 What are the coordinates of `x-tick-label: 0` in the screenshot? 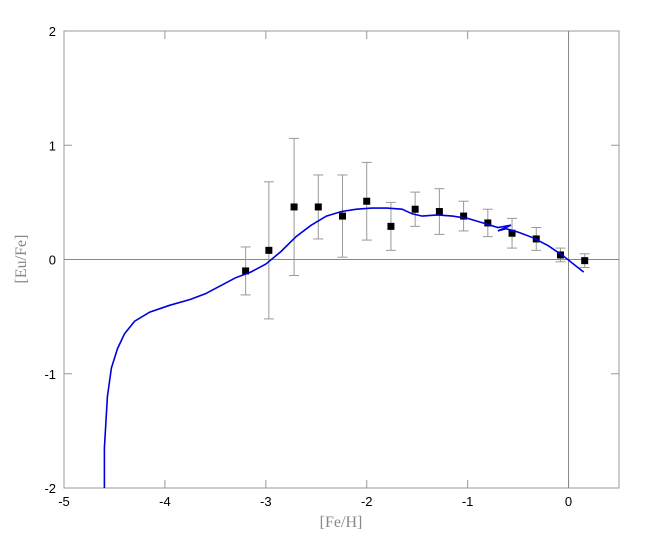 It's located at (568, 501).